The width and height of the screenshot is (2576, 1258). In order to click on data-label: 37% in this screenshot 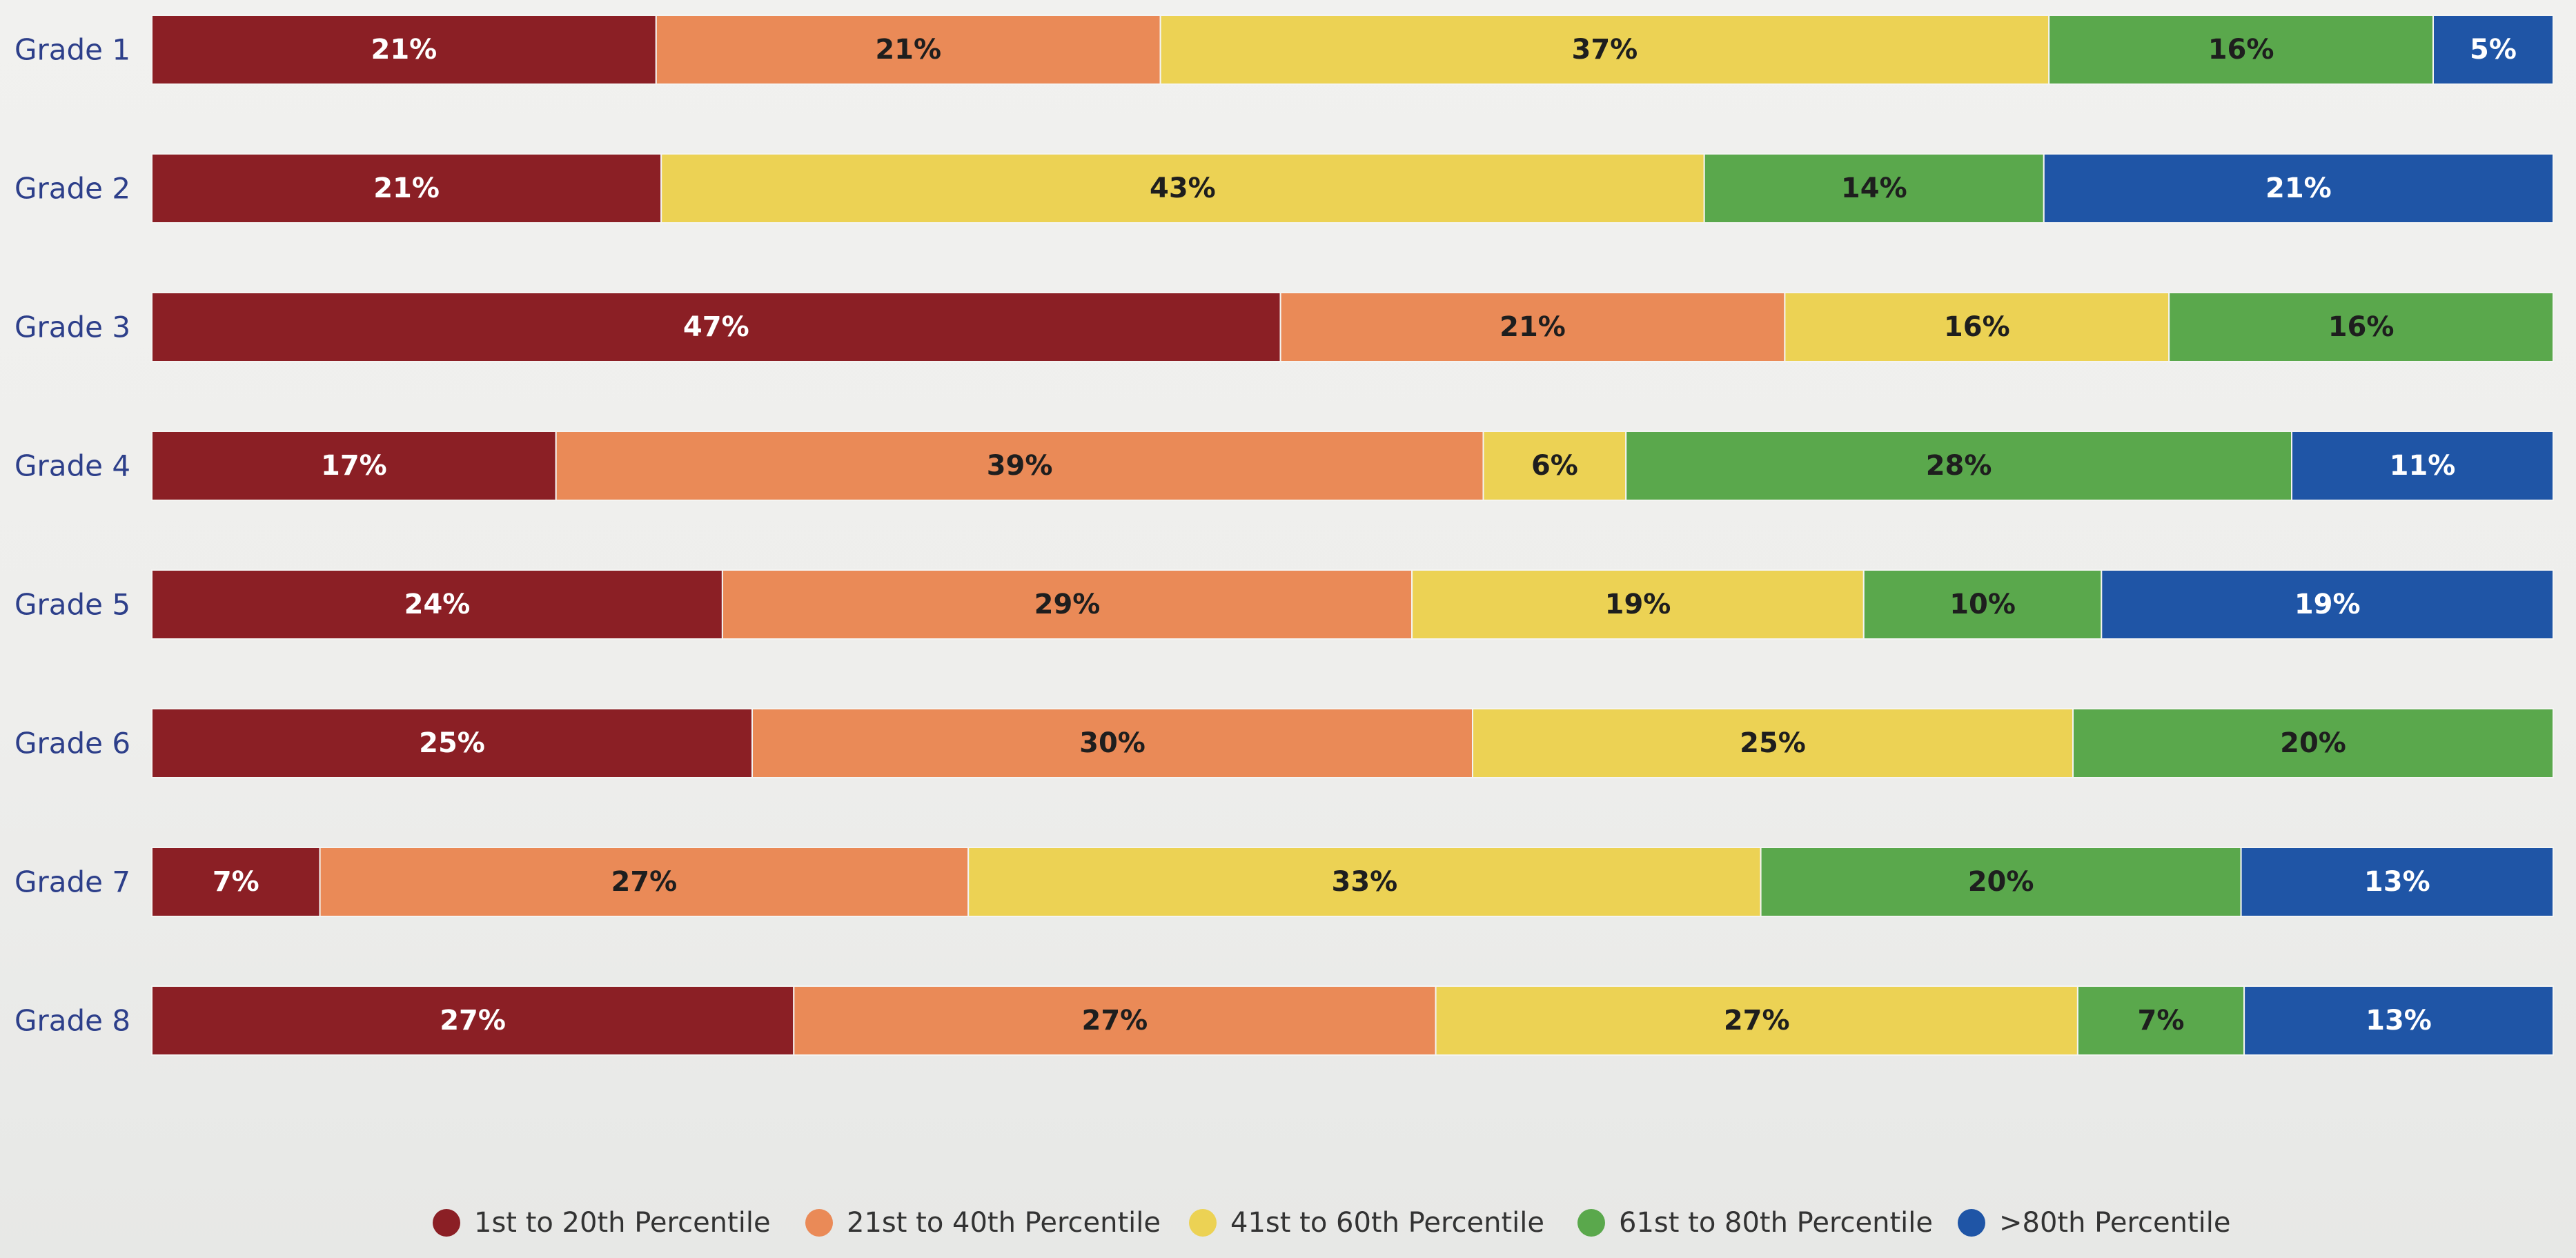, I will do `click(1605, 50)`.